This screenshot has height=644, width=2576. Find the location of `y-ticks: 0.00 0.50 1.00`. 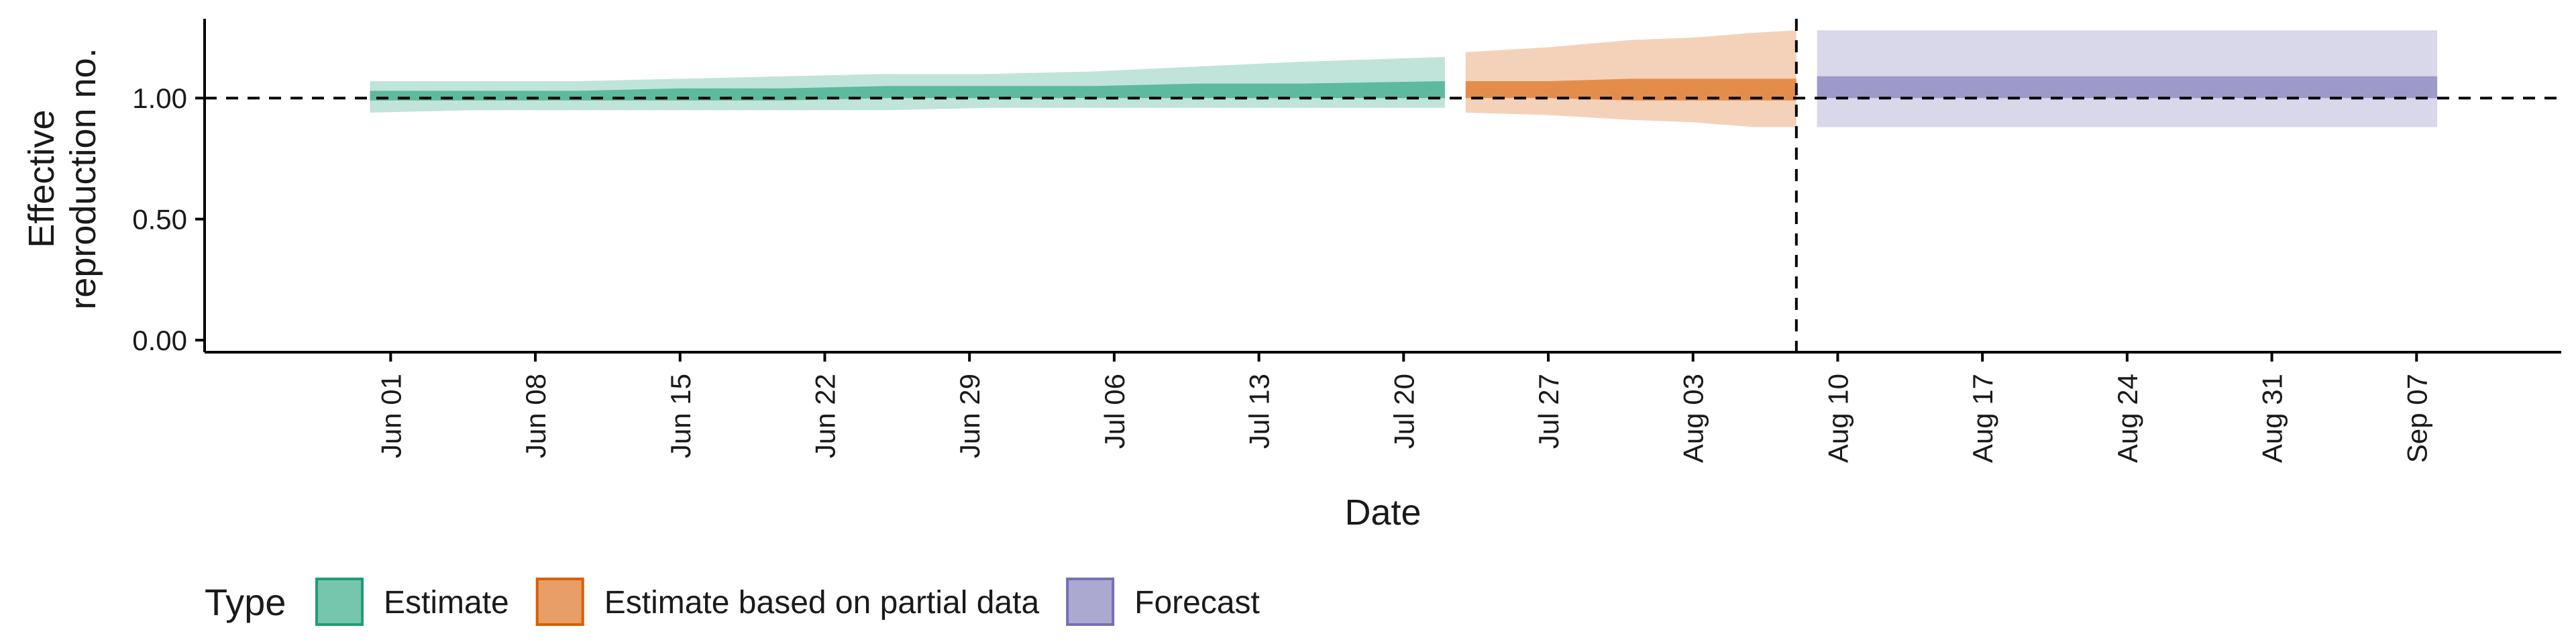

y-ticks: 0.00 0.50 1.00 is located at coordinates (168, 219).